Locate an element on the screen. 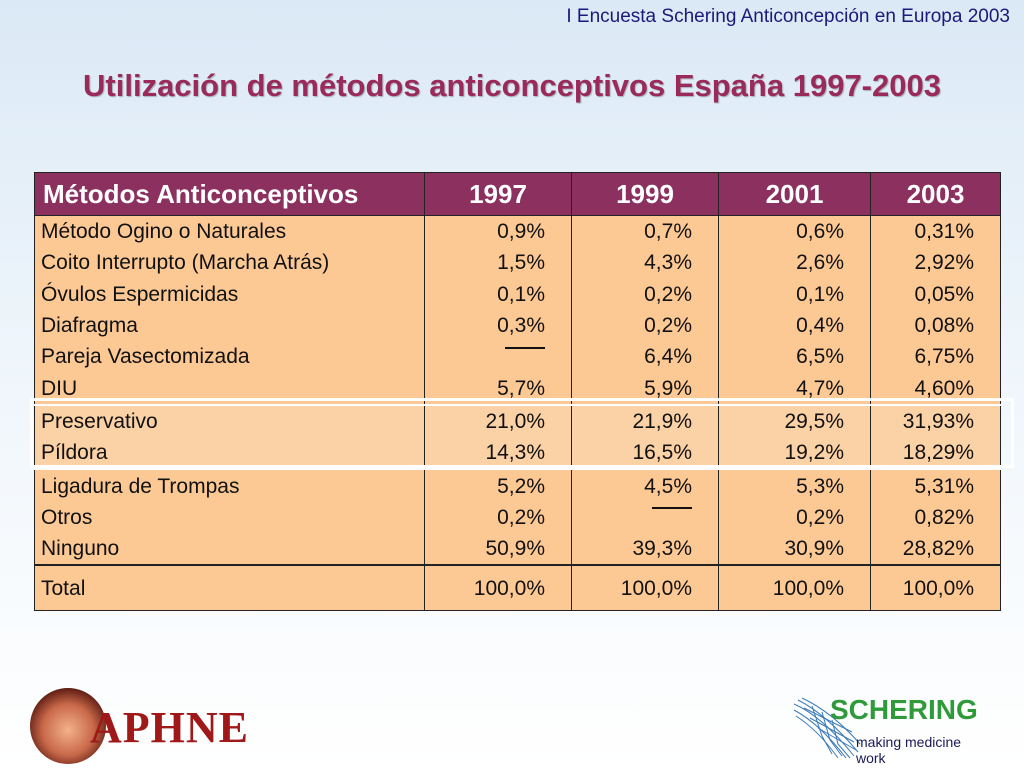 The width and height of the screenshot is (1024, 768). value-2003: 5,31% is located at coordinates (935, 485).